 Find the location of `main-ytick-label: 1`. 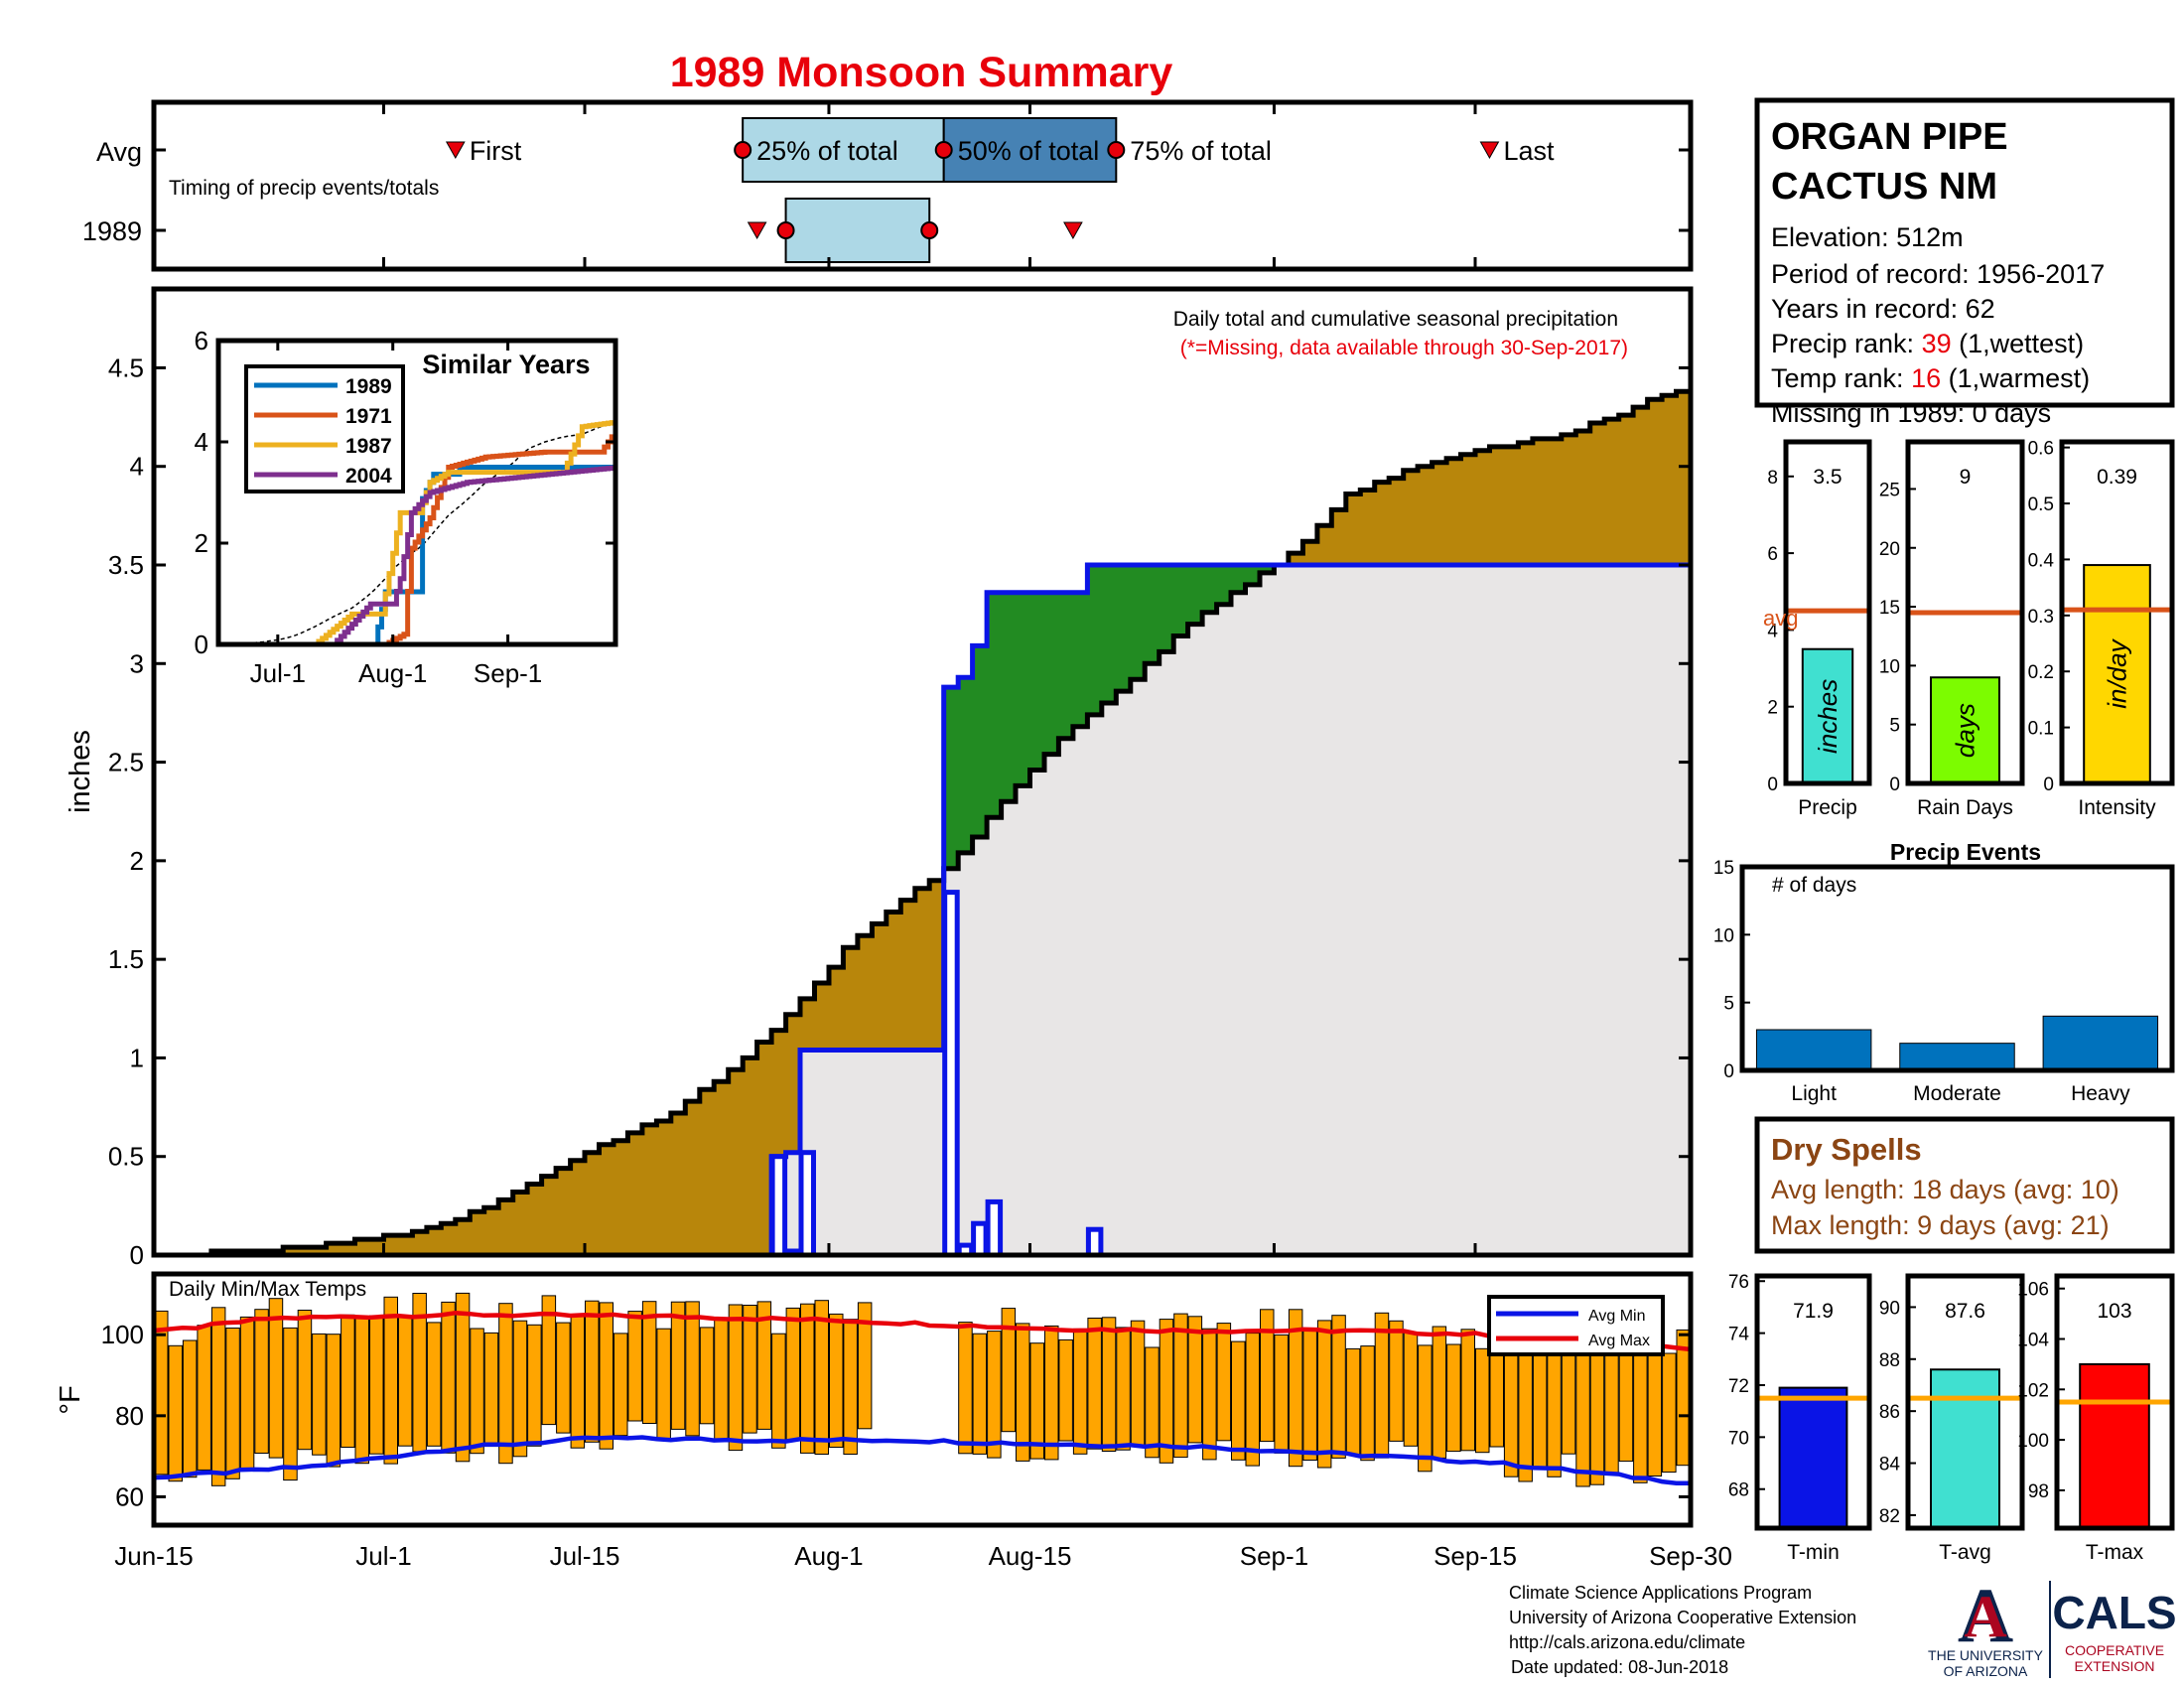

main-ytick-label: 1 is located at coordinates (137, 1057).